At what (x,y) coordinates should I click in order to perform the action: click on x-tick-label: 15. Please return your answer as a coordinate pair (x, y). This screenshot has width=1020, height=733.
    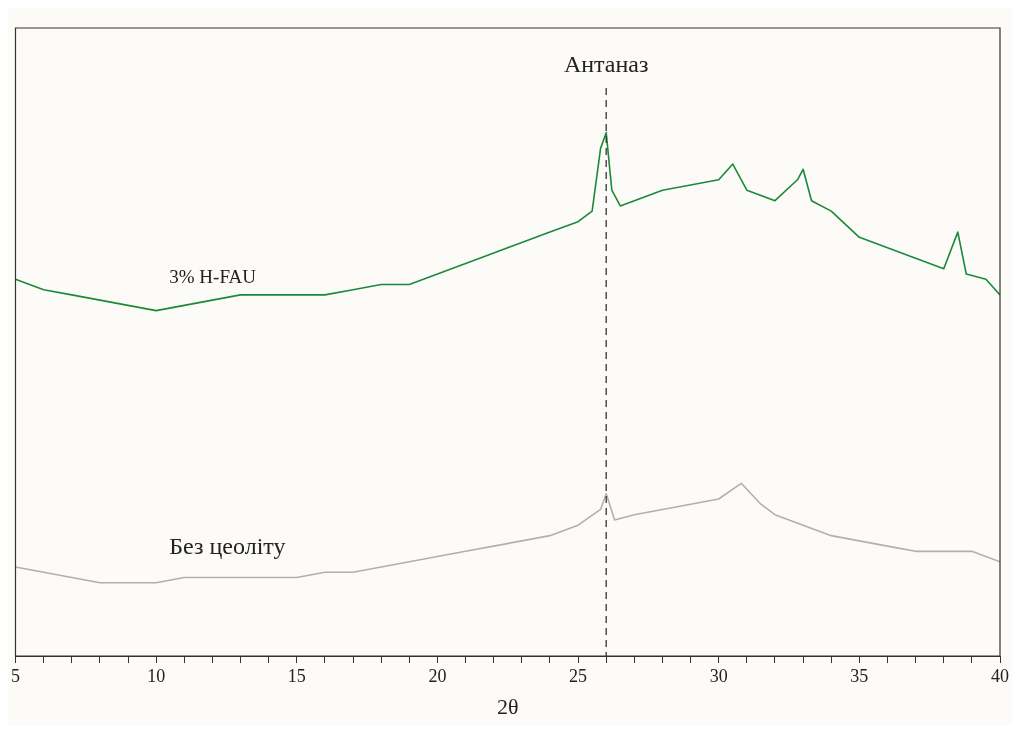
    Looking at the image, I should click on (296, 675).